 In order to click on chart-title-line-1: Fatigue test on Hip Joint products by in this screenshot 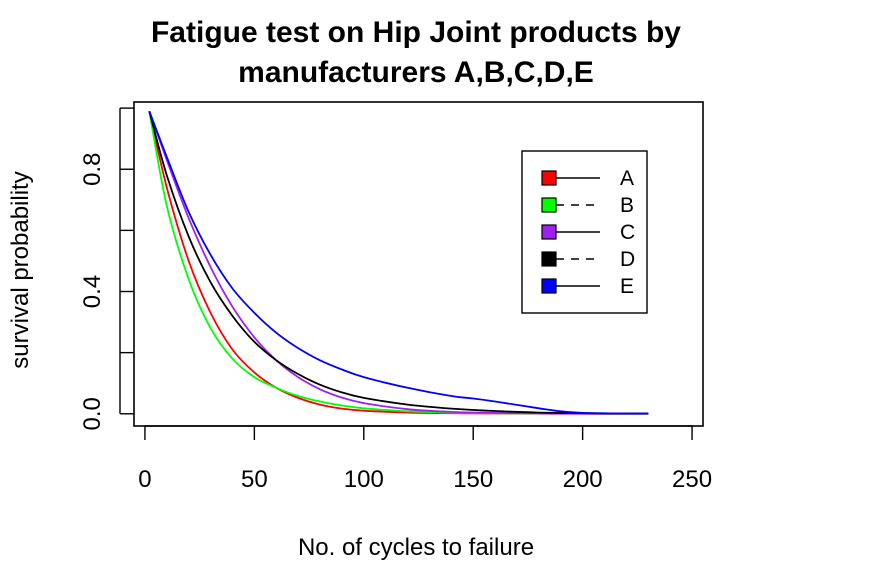, I will do `click(416, 32)`.